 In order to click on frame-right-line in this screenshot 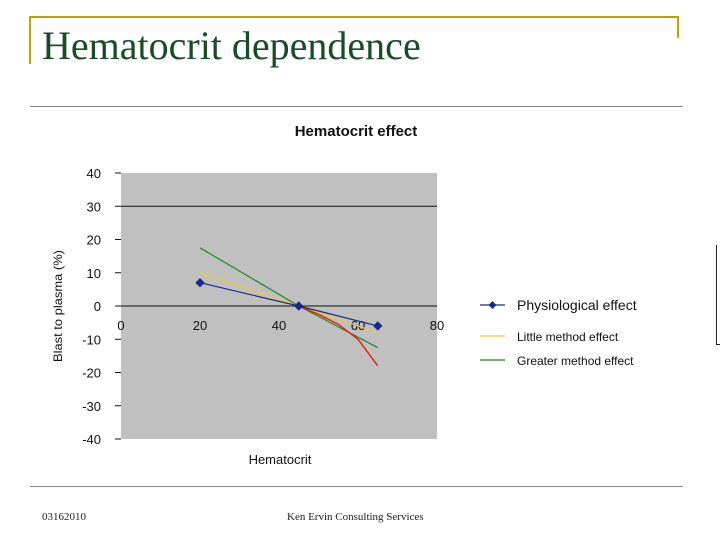, I will do `click(678, 27)`.